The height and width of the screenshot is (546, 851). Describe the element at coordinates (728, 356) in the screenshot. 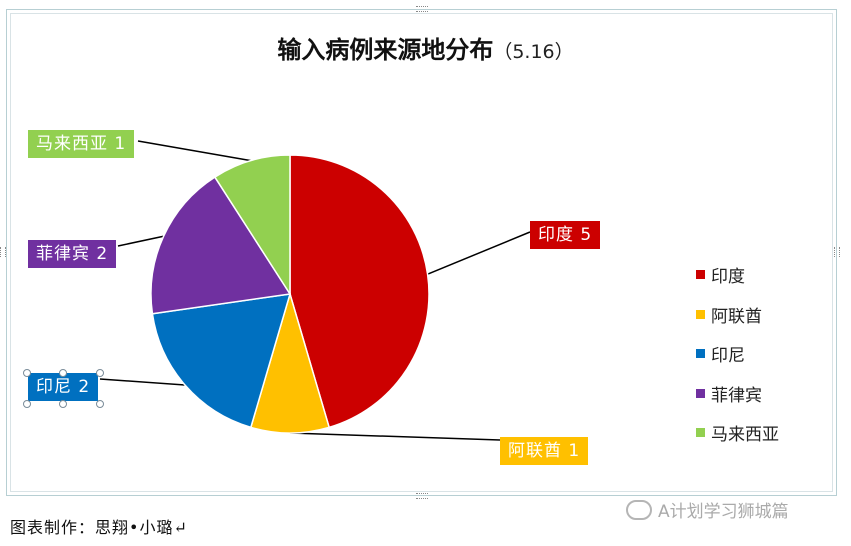

I see `legend-label: 印尼` at that location.